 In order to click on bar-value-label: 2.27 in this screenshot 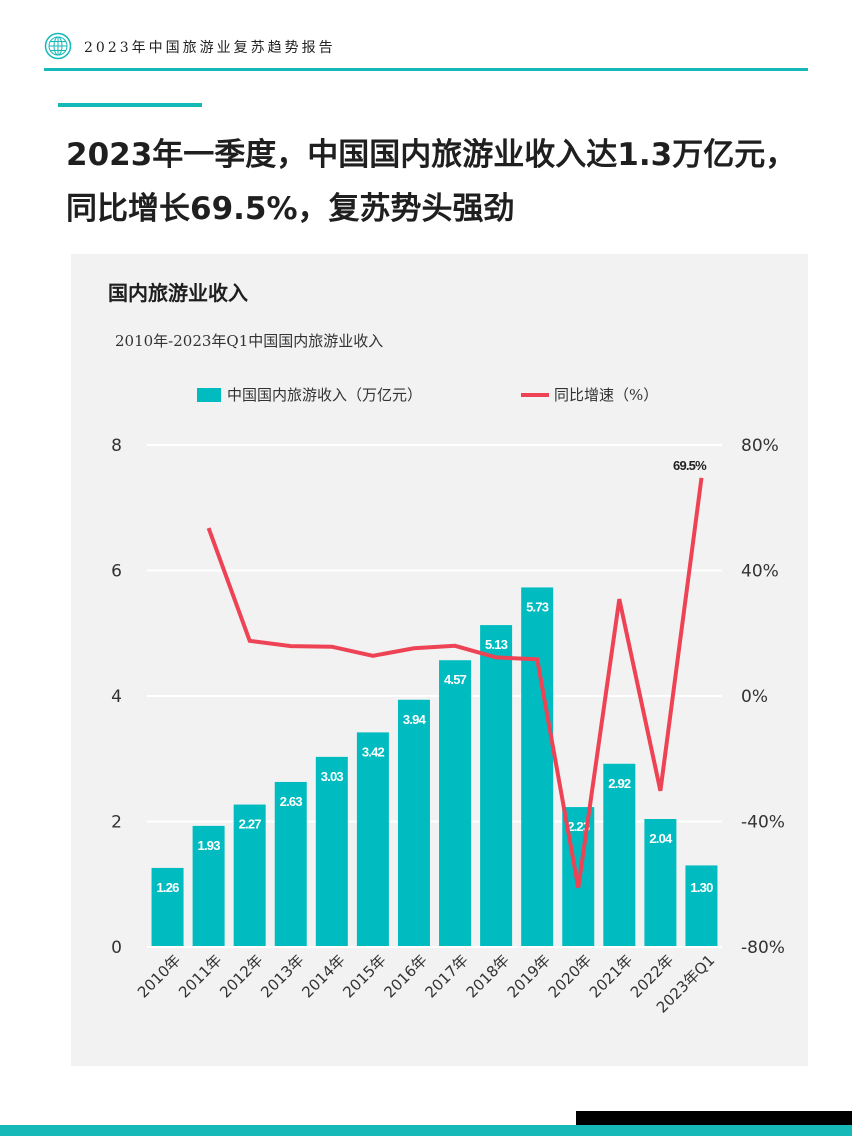, I will do `click(250, 824)`.